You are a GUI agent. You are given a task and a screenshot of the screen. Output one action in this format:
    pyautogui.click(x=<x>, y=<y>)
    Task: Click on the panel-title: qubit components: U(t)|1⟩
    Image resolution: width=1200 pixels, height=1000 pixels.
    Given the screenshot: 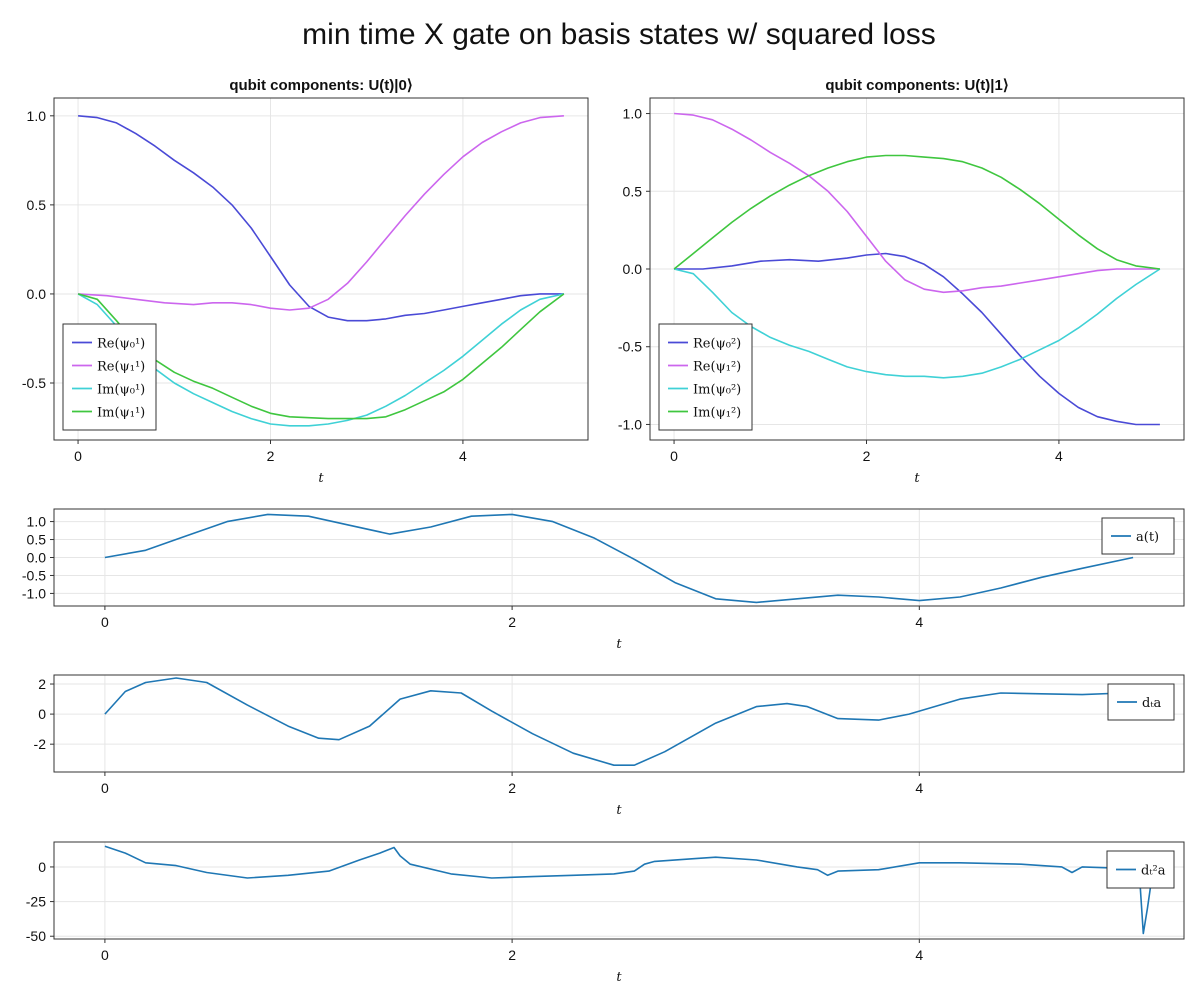 What is the action you would take?
    pyautogui.click(x=916, y=85)
    